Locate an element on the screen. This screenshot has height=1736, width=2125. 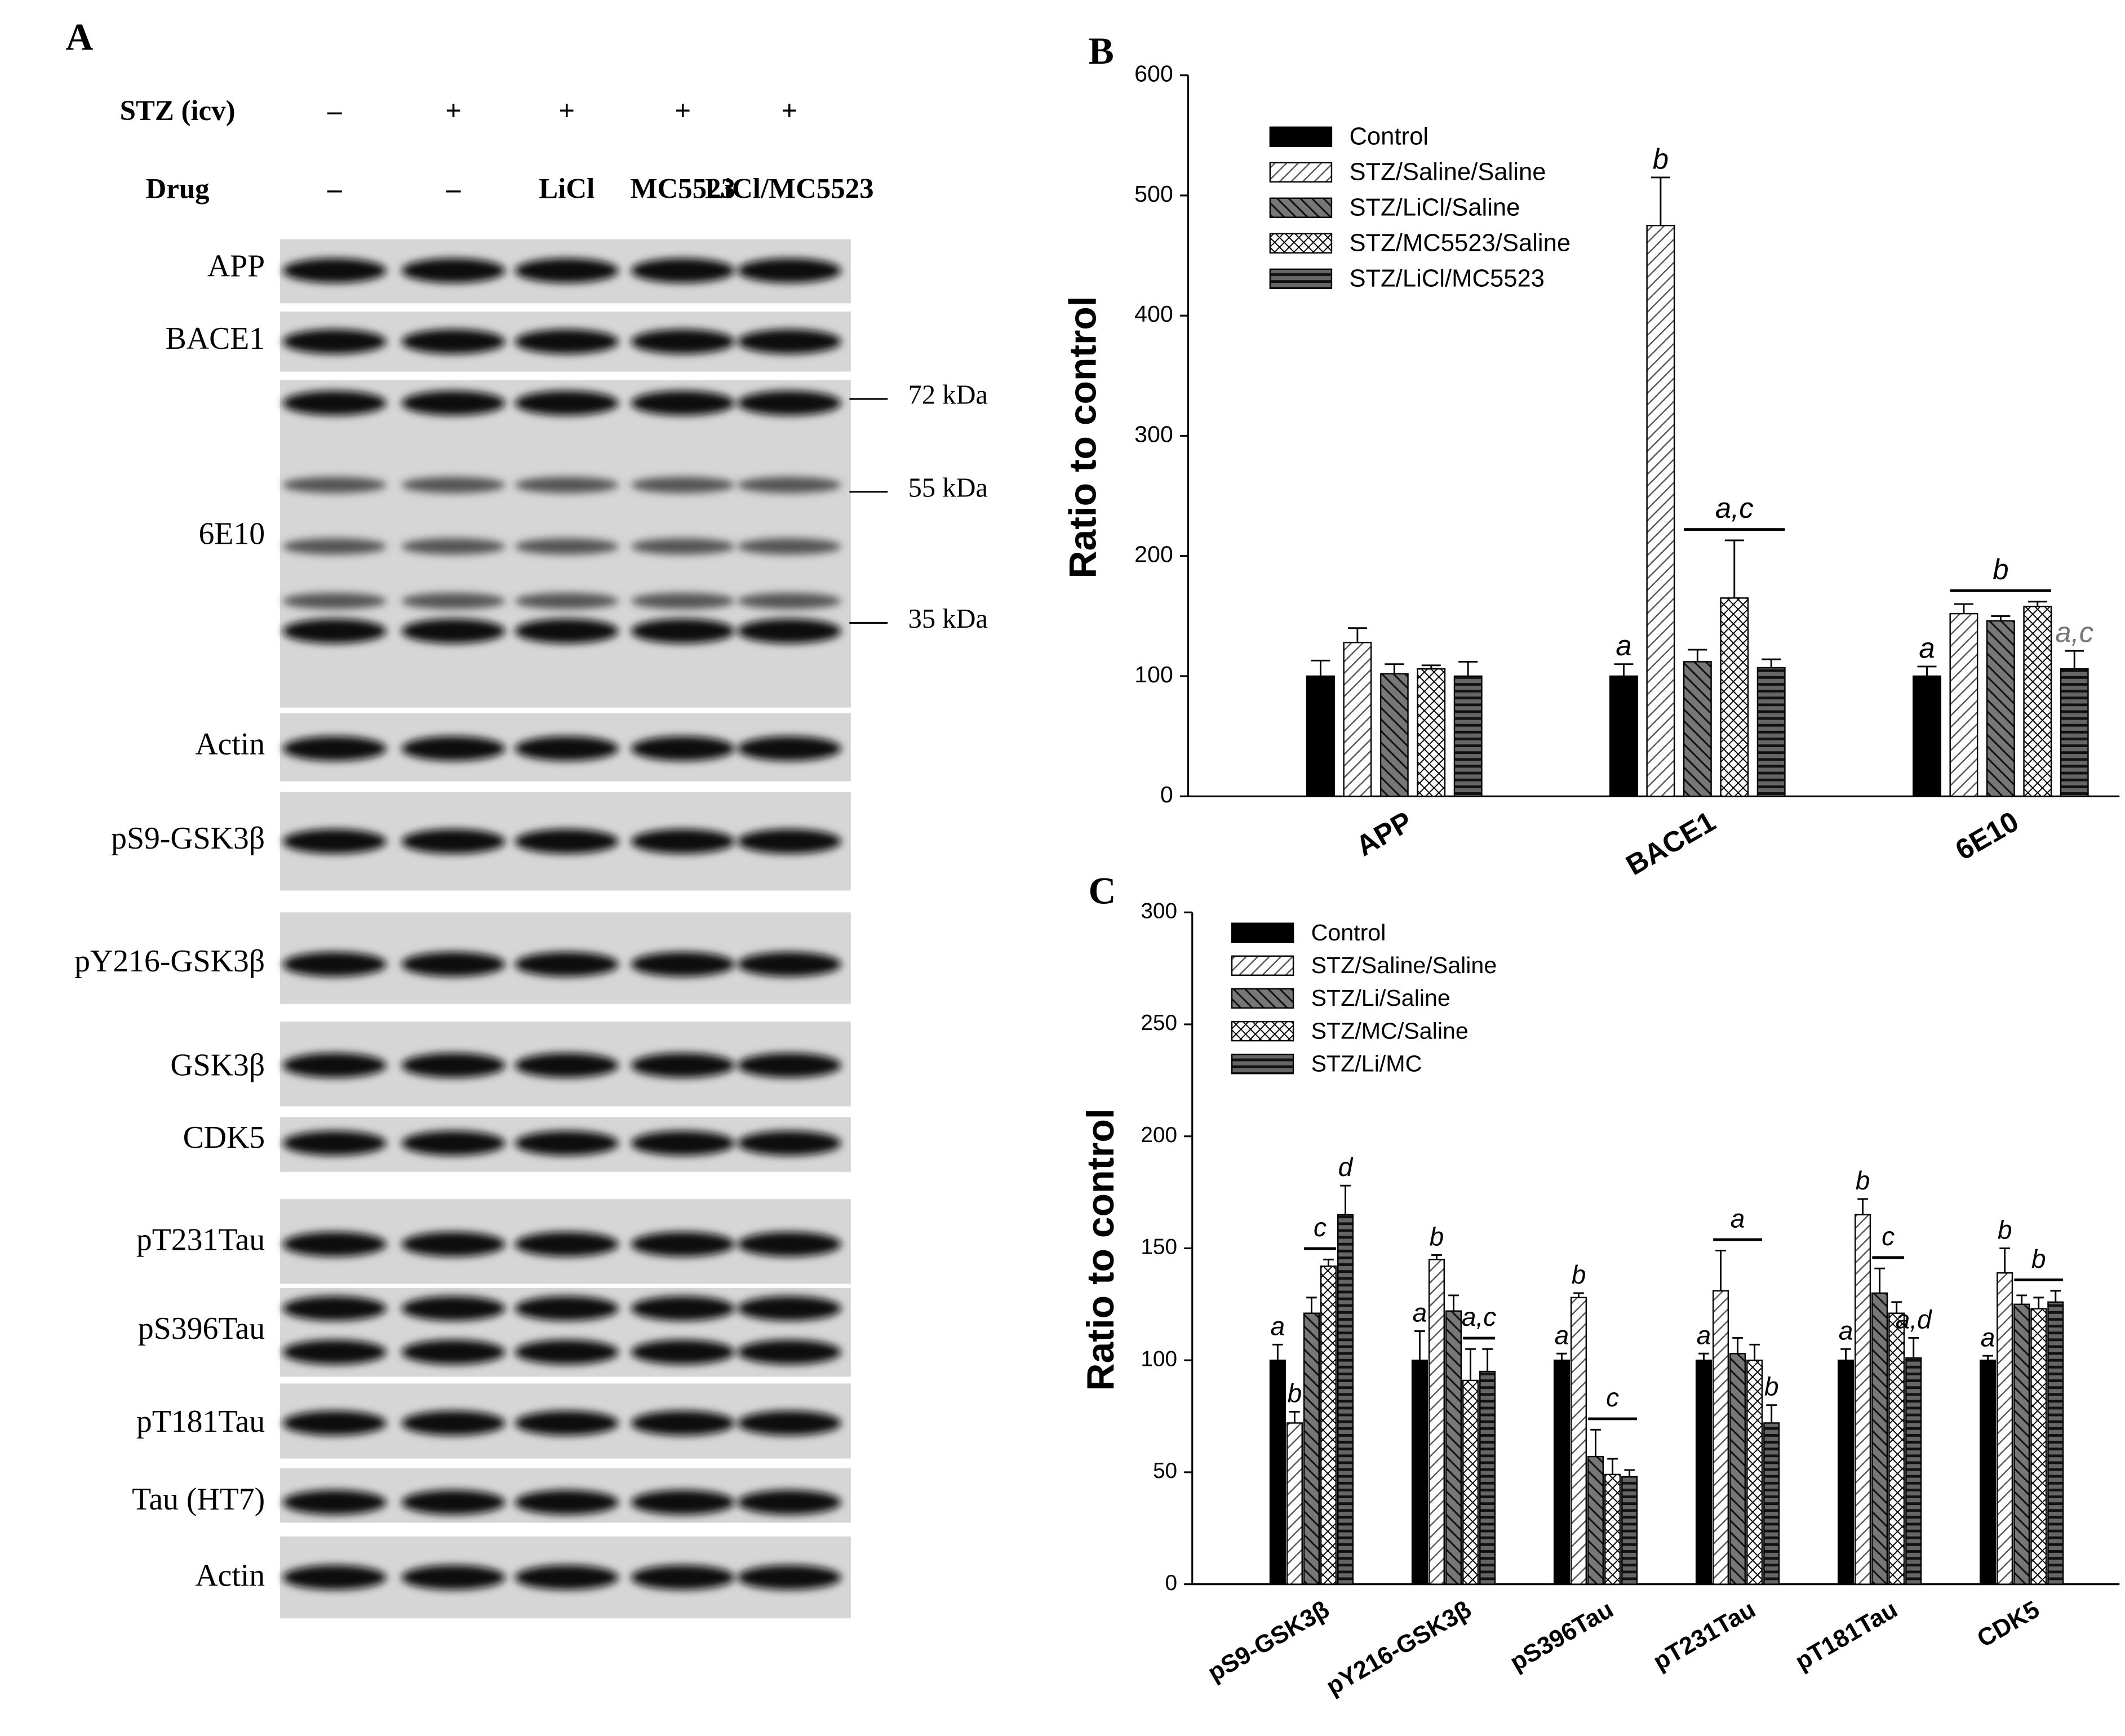
legend-label: STZ/Li/Saline is located at coordinates (1380, 998).